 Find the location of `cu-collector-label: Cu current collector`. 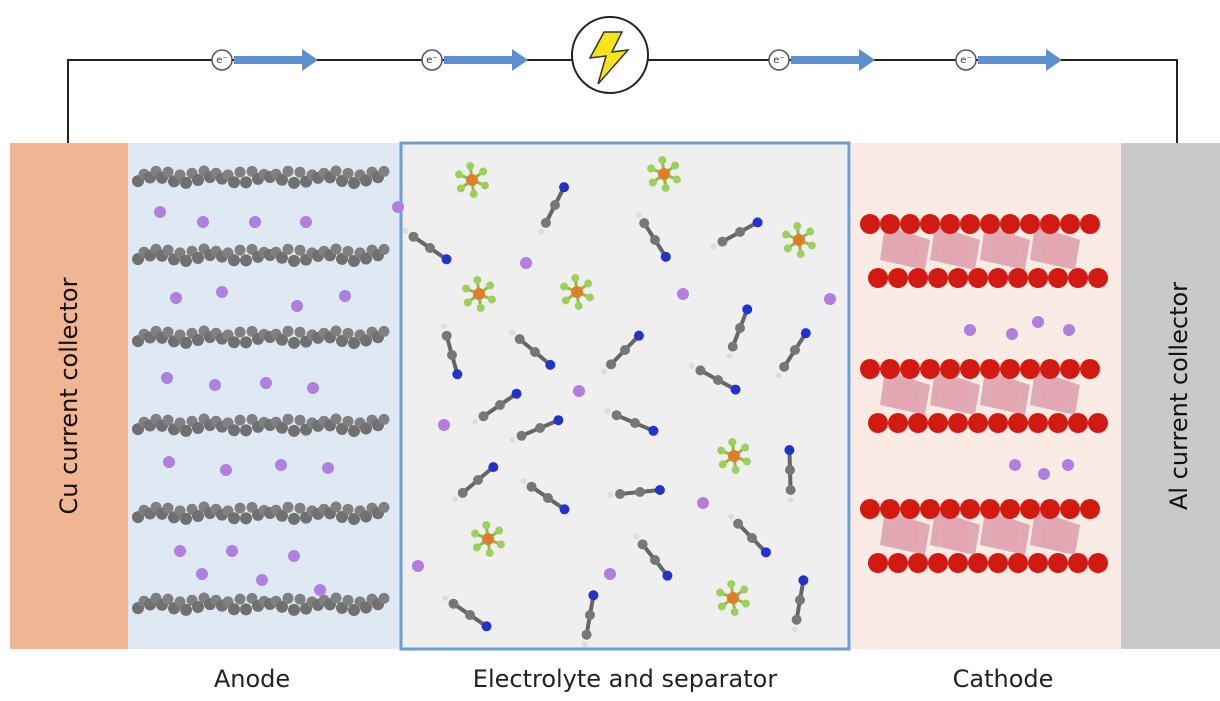

cu-collector-label: Cu current collector is located at coordinates (69, 395).